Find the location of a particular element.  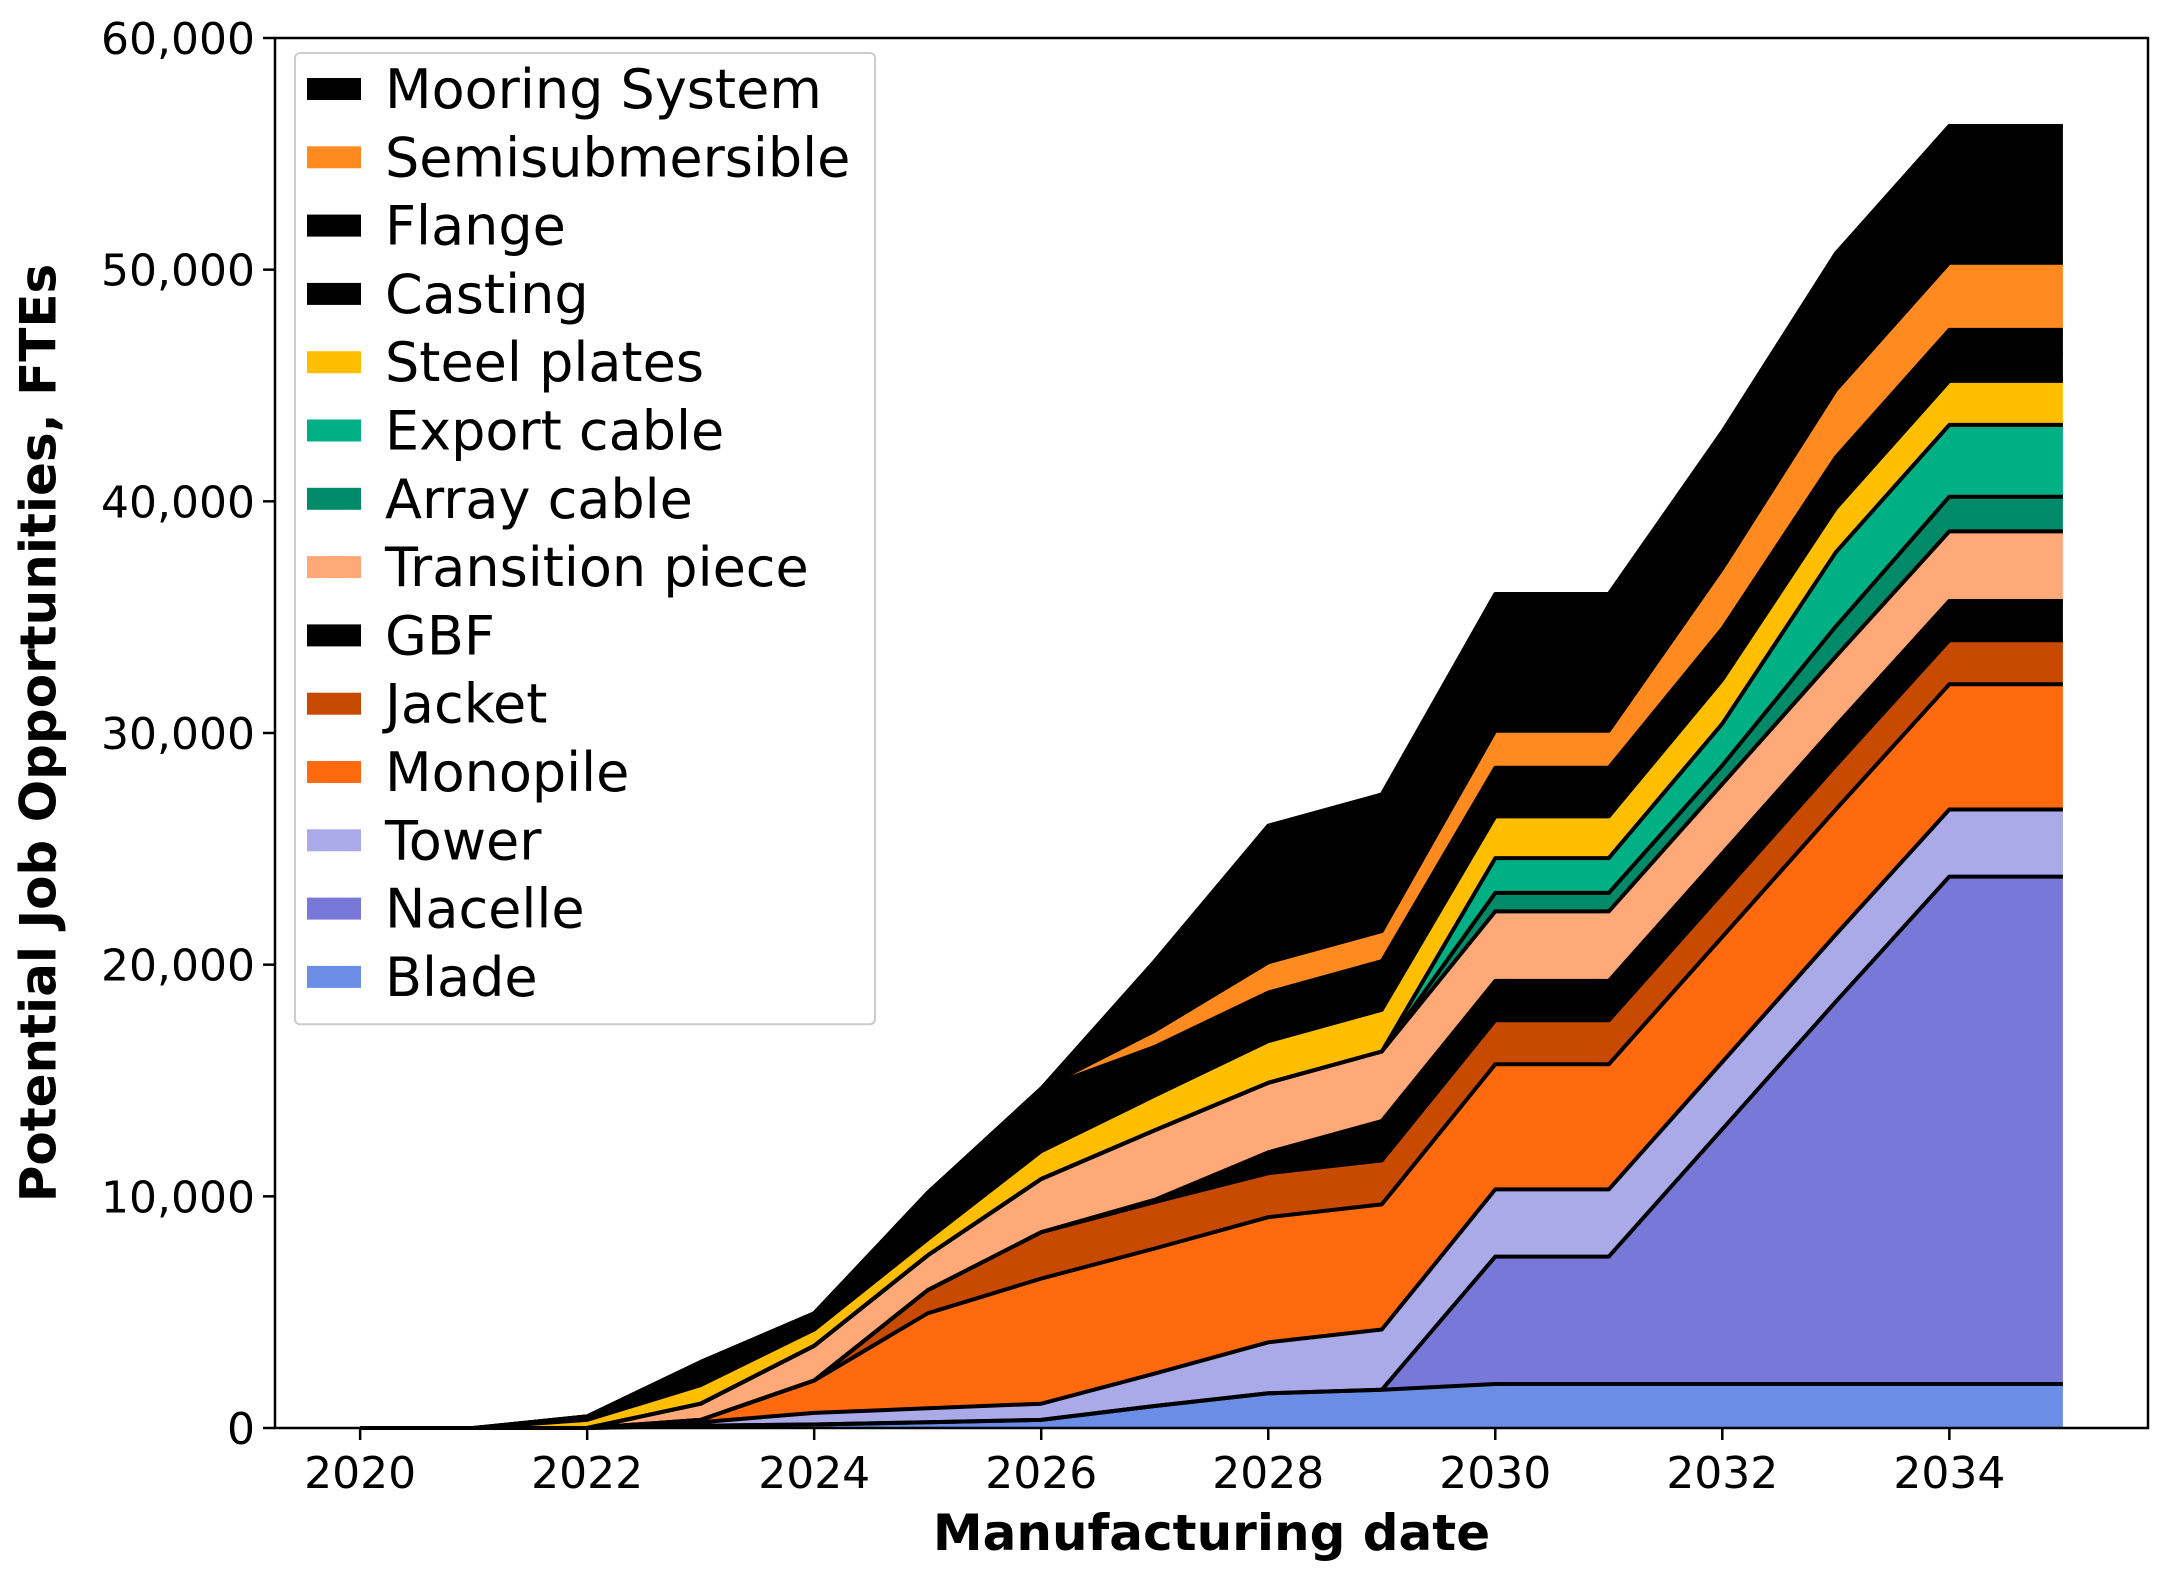

legend-swatch-nacelle is located at coordinates (334, 908).